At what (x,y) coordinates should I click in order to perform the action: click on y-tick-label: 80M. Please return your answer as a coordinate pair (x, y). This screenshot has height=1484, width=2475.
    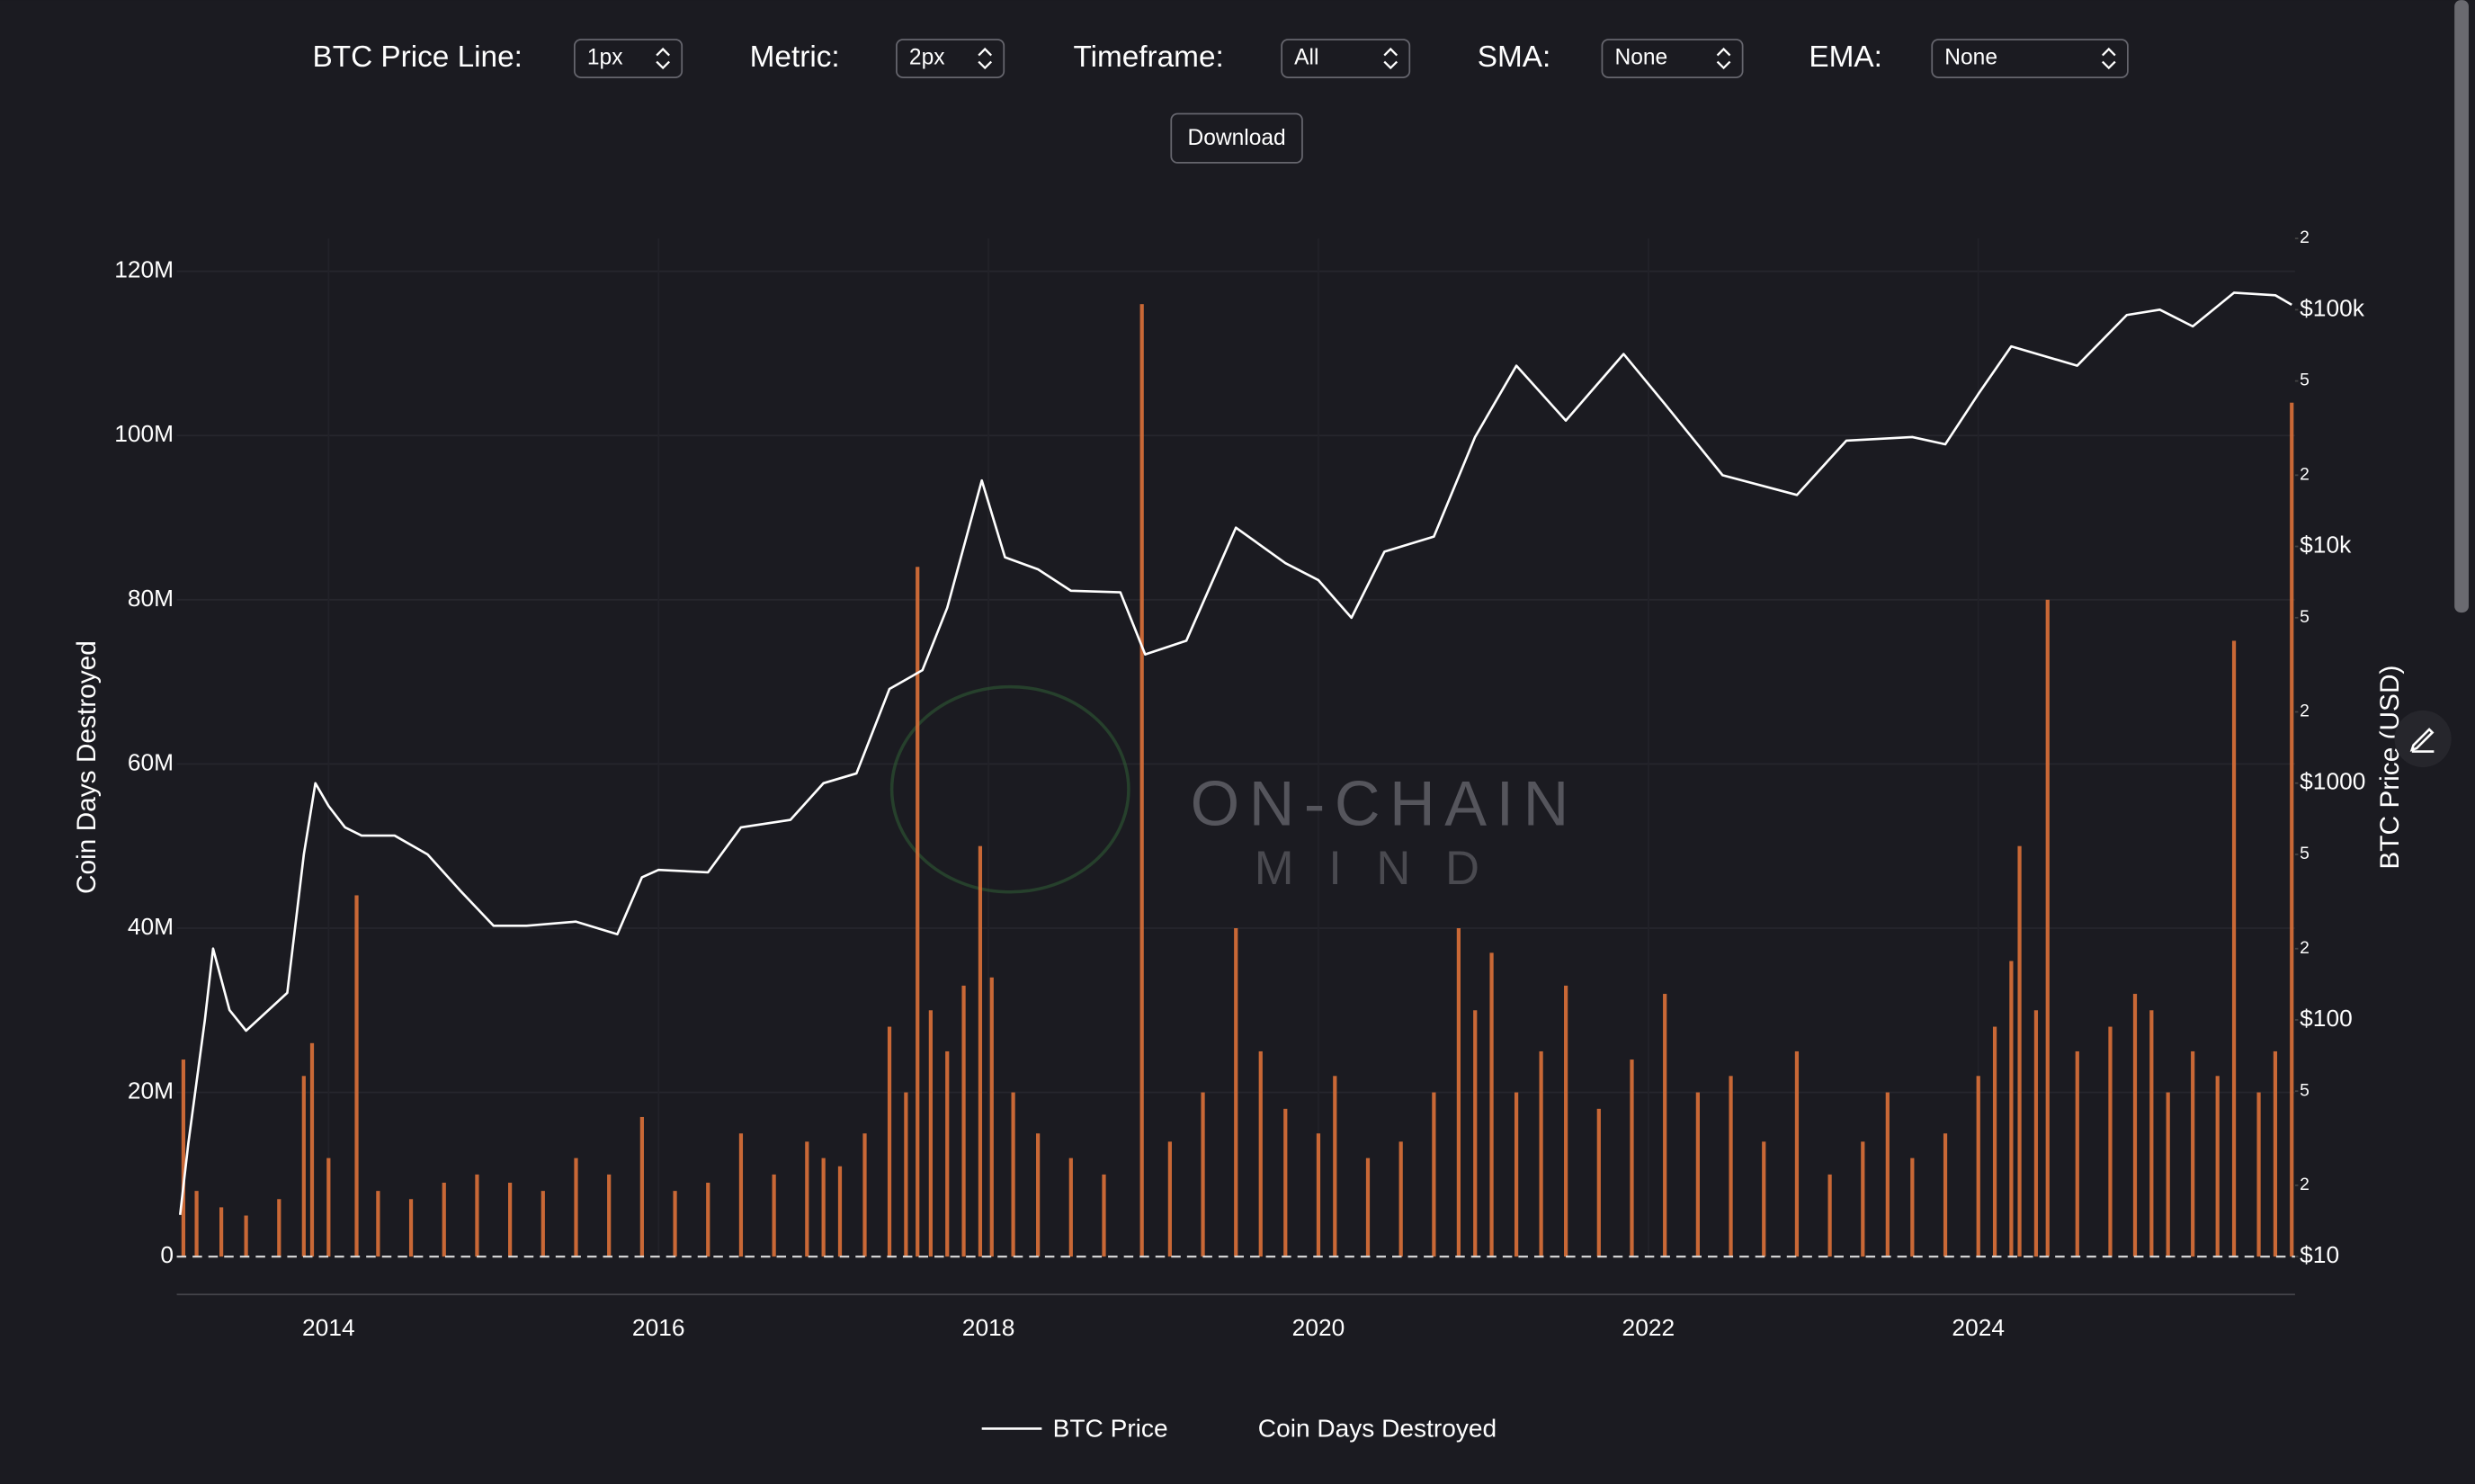
    Looking at the image, I should click on (151, 598).